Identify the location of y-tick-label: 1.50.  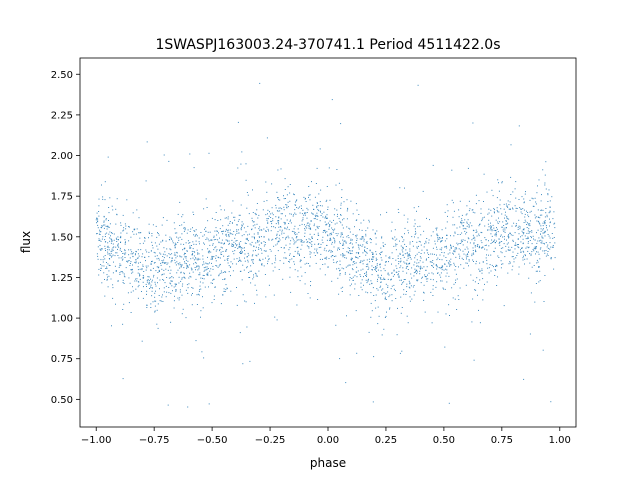
(62, 237).